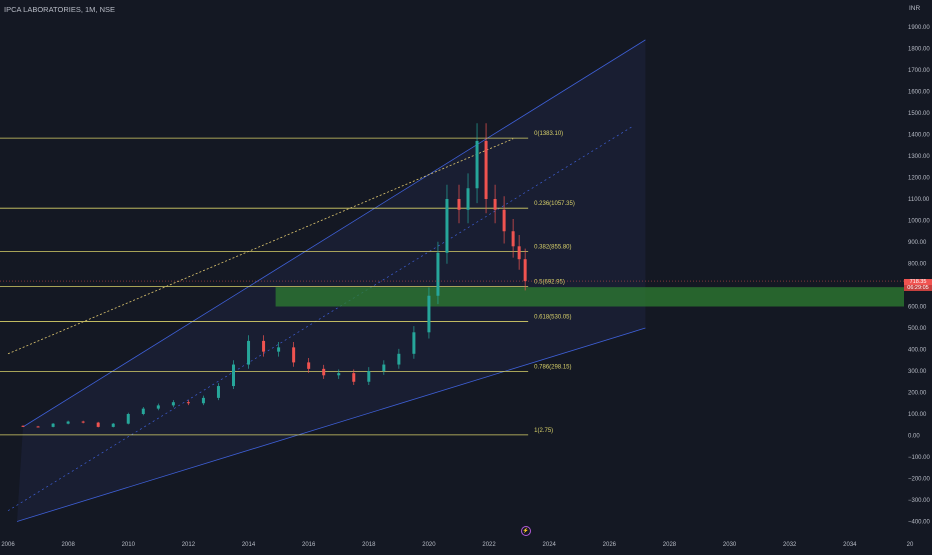  I want to click on y-tick-label: 1200.00, so click(919, 179).